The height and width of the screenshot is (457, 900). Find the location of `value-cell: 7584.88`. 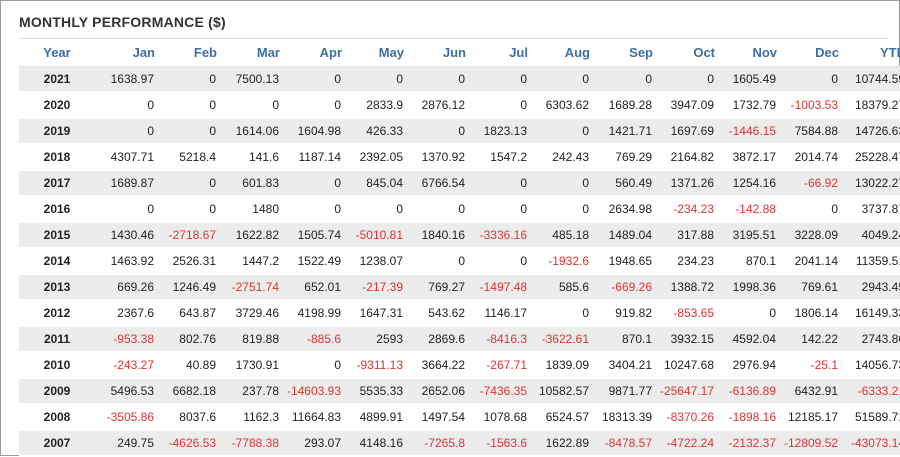

value-cell: 7584.88 is located at coordinates (810, 131).